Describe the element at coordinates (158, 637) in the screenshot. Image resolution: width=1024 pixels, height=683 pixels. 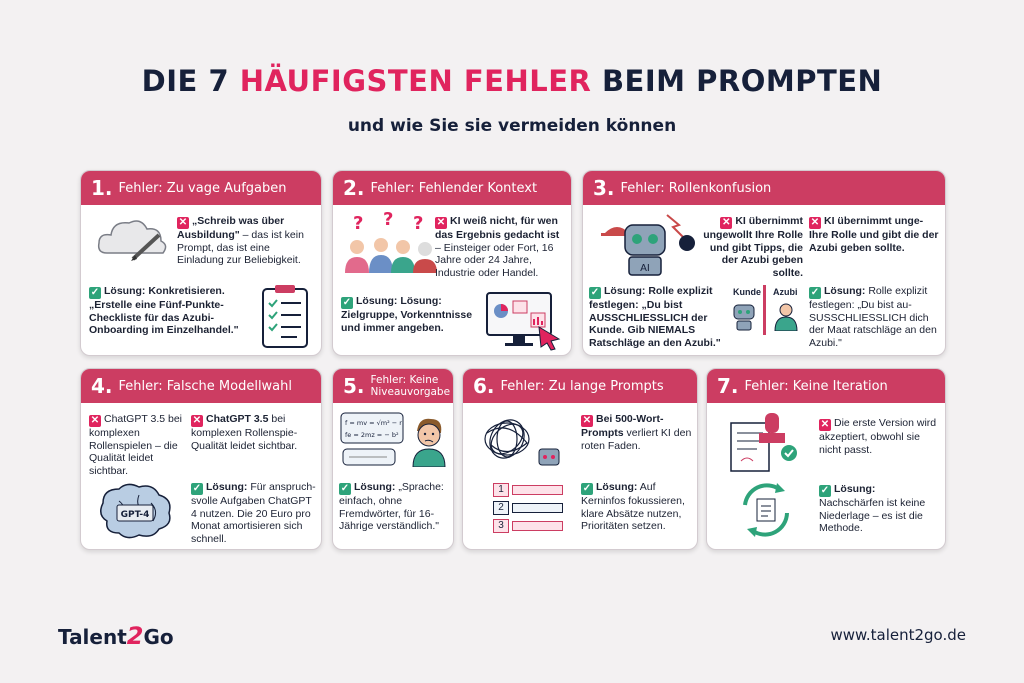
I see `logo-part: Go` at that location.